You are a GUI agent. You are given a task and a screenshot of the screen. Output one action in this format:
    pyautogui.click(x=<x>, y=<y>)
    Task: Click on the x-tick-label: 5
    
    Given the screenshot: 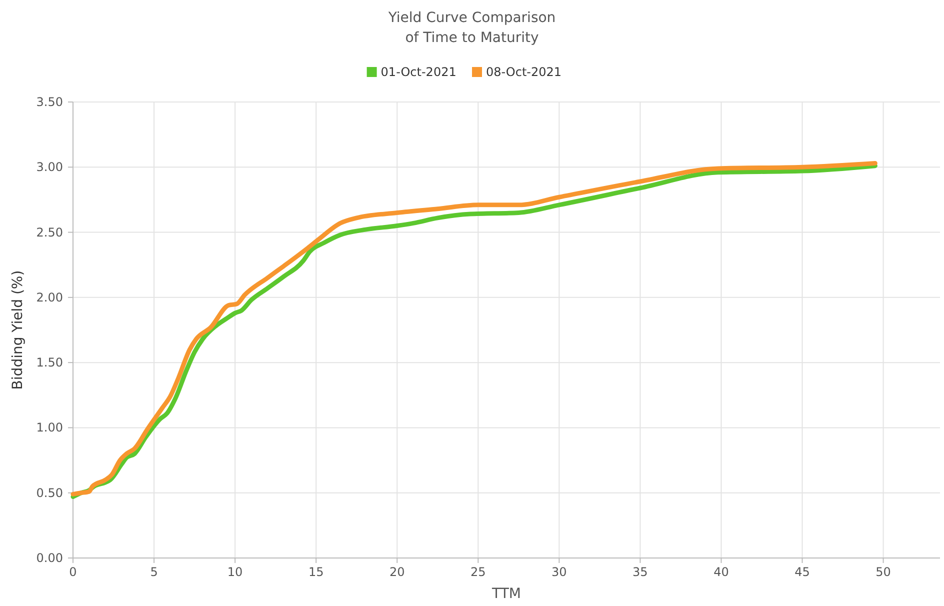 What is the action you would take?
    pyautogui.click(x=154, y=572)
    